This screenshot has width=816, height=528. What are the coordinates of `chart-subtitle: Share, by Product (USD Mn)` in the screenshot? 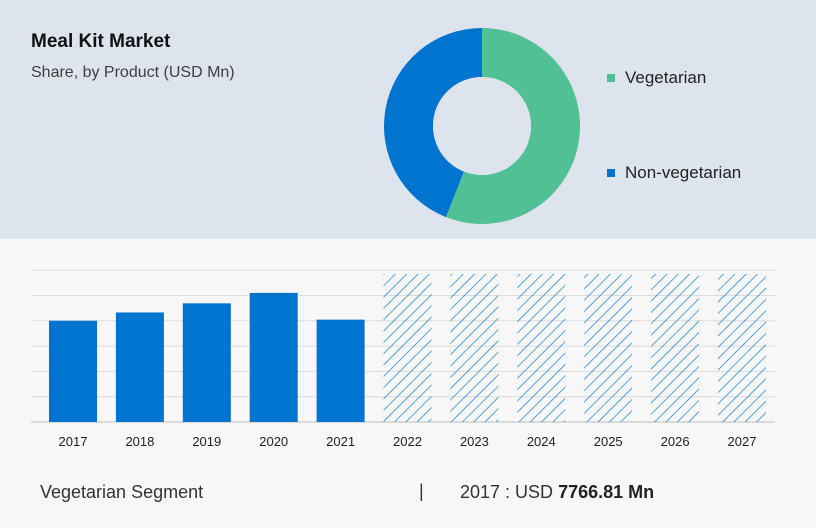 It's located at (133, 72).